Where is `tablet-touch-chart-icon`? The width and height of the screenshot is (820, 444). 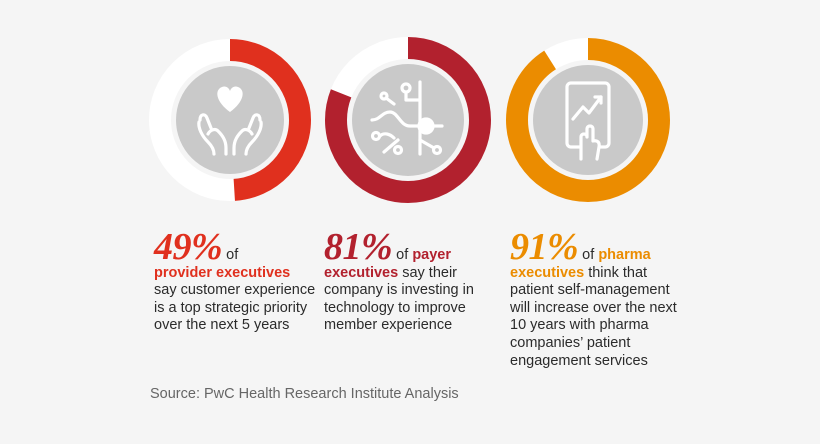 tablet-touch-chart-icon is located at coordinates (588, 121).